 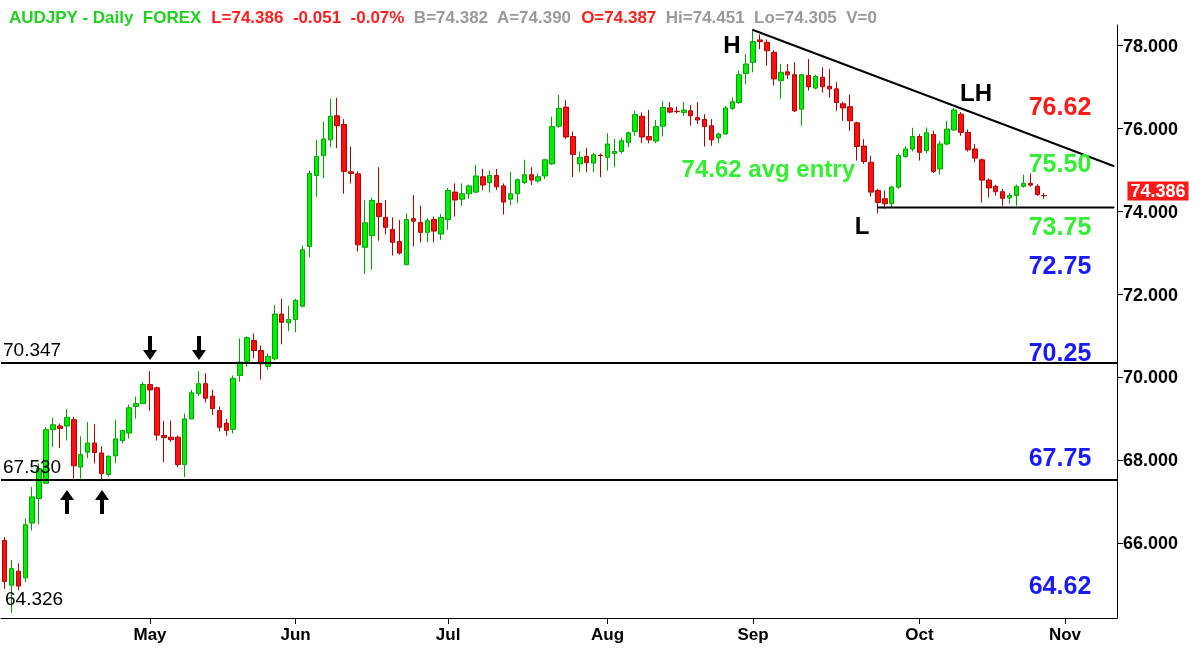 I want to click on text: 74.386, so click(x=1158, y=191).